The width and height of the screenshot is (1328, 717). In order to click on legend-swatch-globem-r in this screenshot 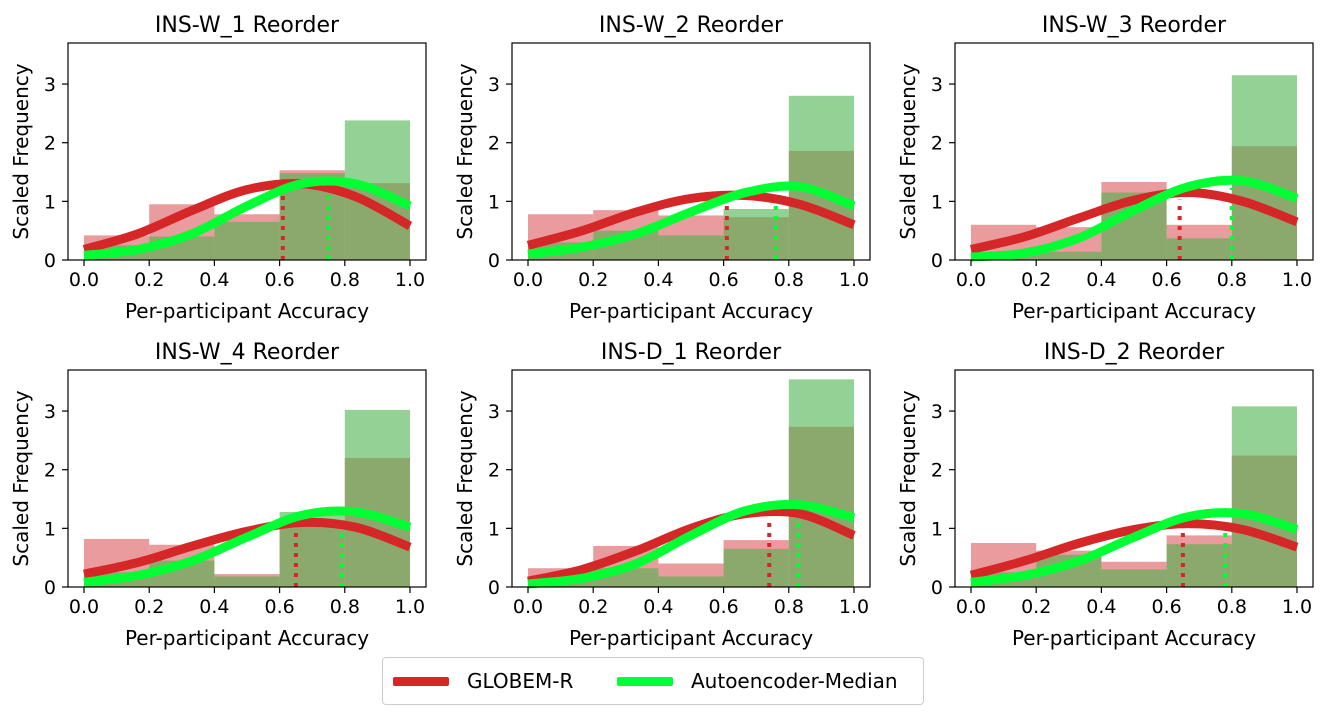, I will do `click(421, 681)`.